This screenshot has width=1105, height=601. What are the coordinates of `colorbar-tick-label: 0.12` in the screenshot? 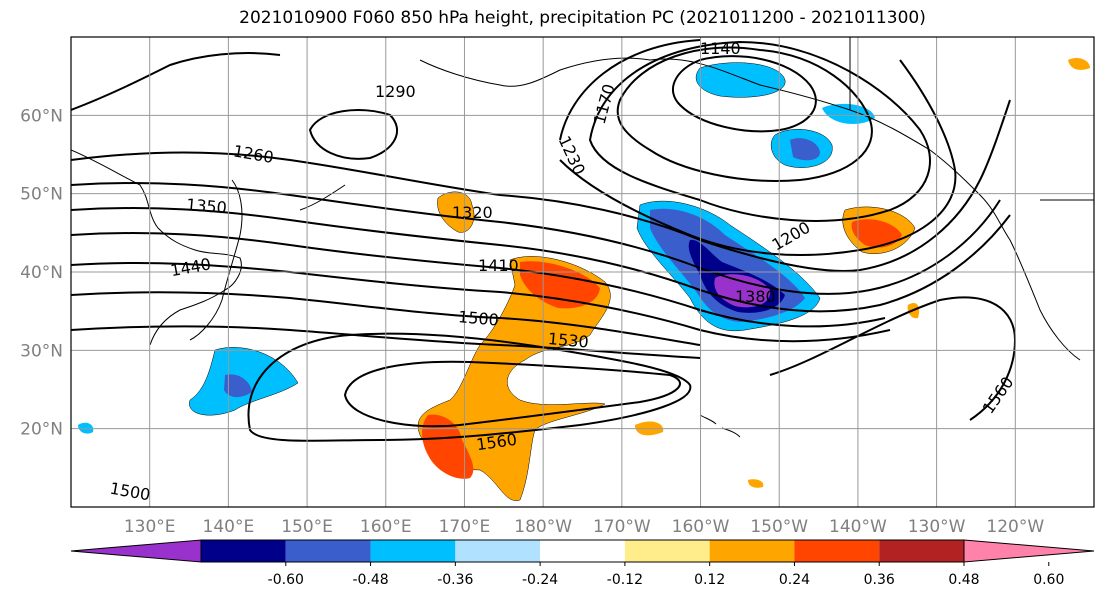 It's located at (709, 580).